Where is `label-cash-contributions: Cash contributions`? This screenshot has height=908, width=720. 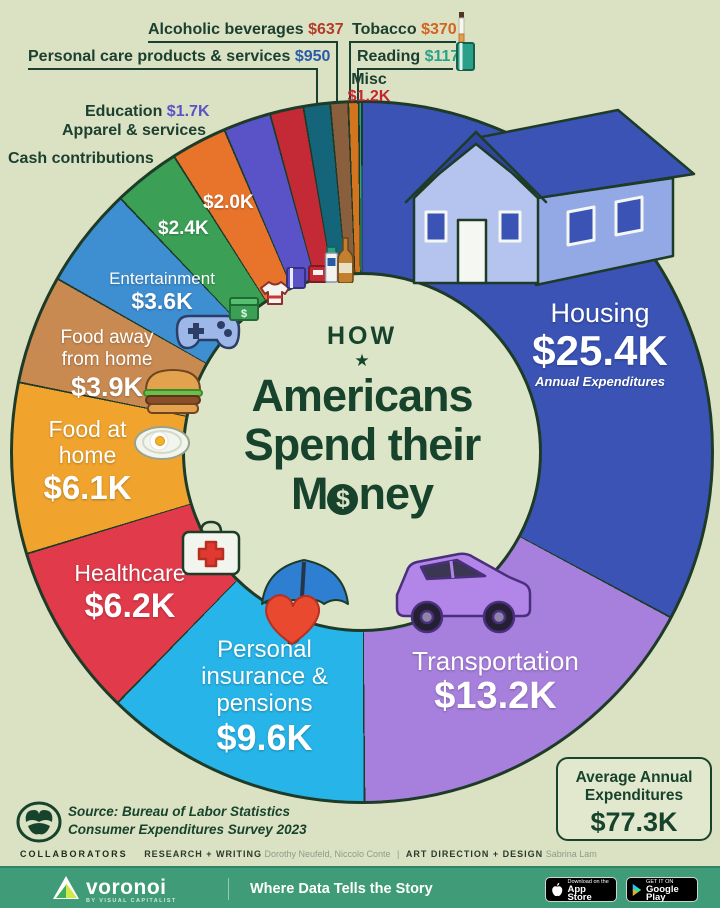
label-cash-contributions: Cash contributions is located at coordinates (81, 158).